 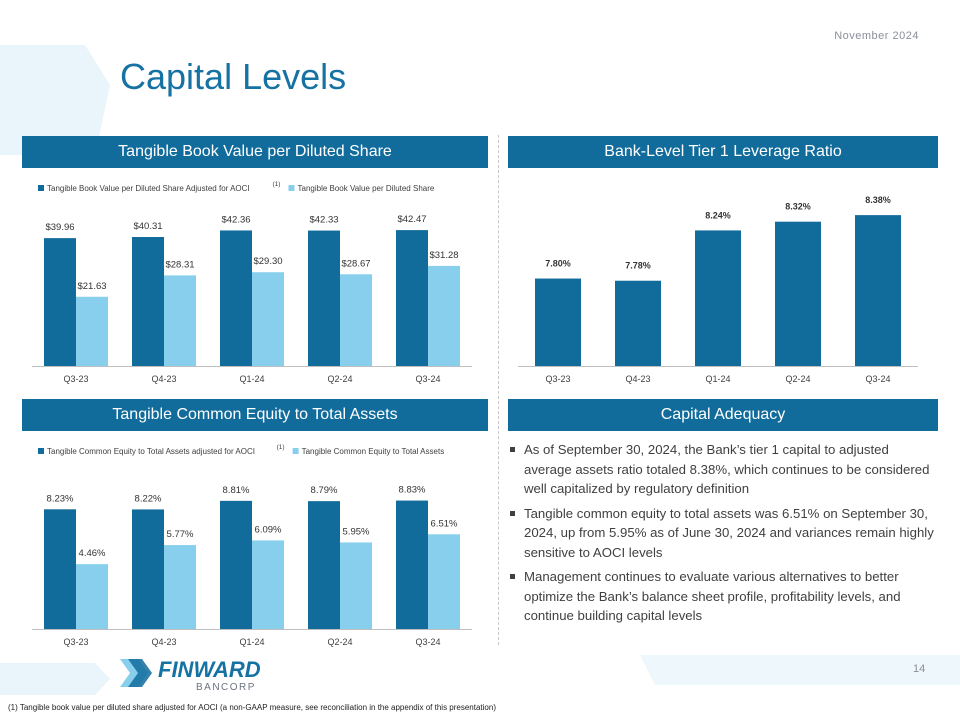 What do you see at coordinates (209, 669) in the screenshot?
I see `logo-name: FINWARD` at bounding box center [209, 669].